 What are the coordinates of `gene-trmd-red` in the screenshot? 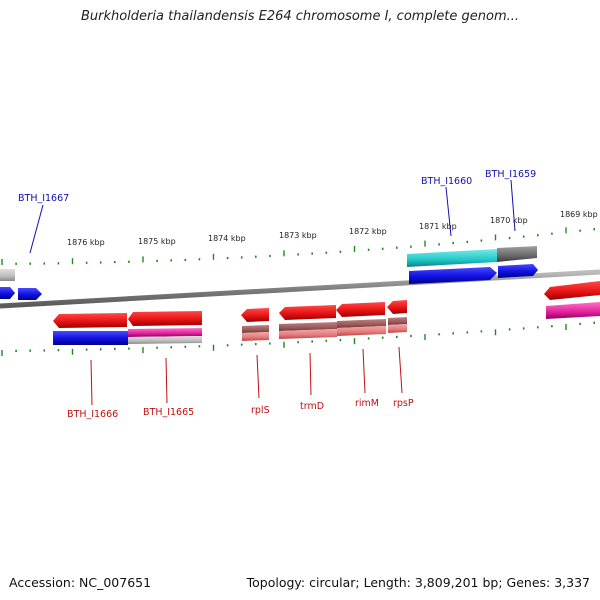 It's located at (307, 312).